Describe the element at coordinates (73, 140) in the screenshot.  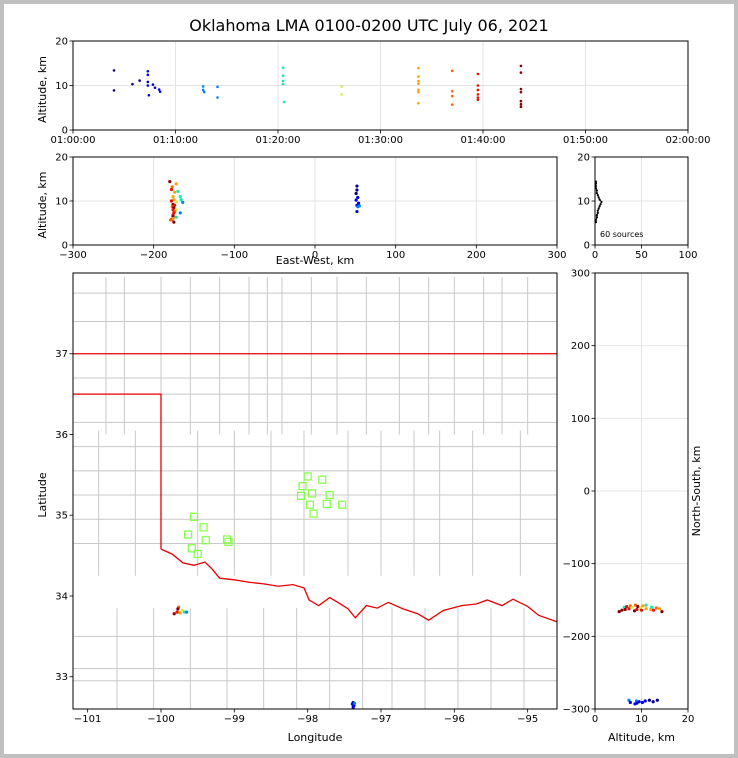
I see `altitude-time-xtick-label: 01:00:00` at that location.